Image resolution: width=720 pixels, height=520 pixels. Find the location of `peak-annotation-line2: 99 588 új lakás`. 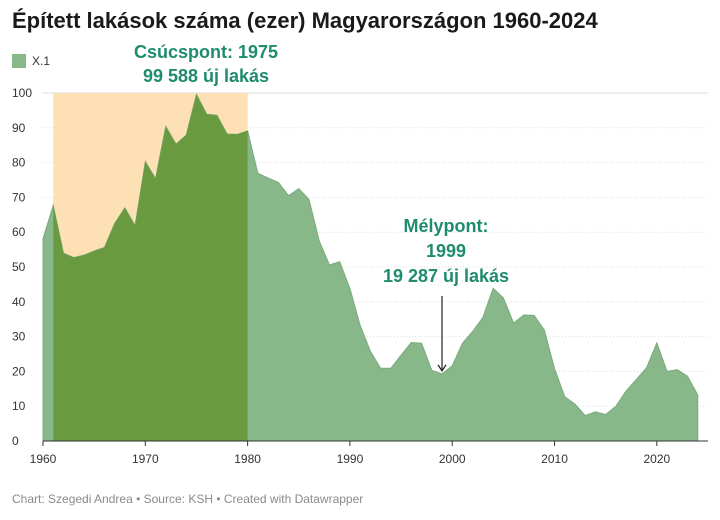

peak-annotation-line2: 99 588 új lakás is located at coordinates (206, 76).